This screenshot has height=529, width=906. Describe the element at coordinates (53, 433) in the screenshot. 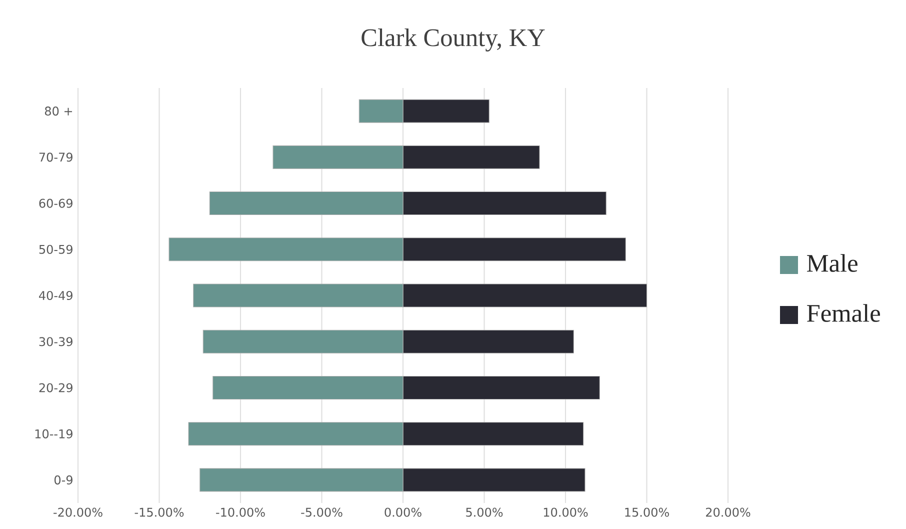

I see `y-tick-label: 10--19` at that location.